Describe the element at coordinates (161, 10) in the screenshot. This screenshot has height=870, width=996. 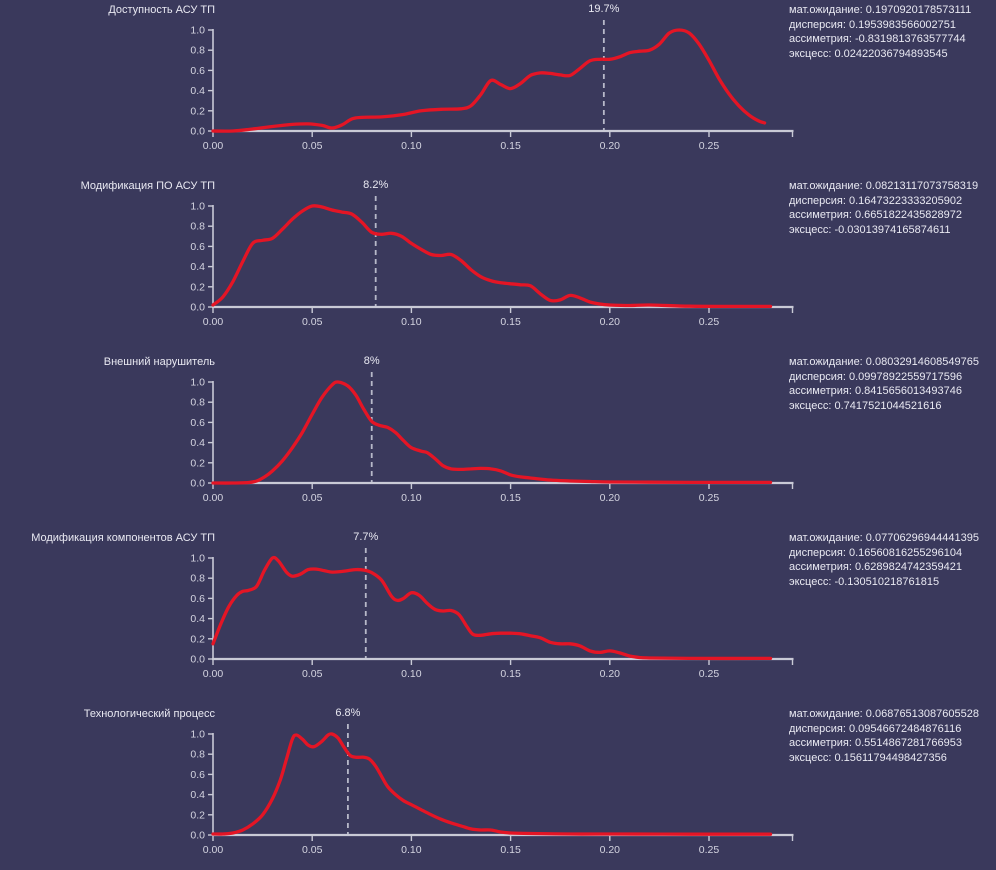
I see `chart-title: Доступность АСУ ТП` at that location.